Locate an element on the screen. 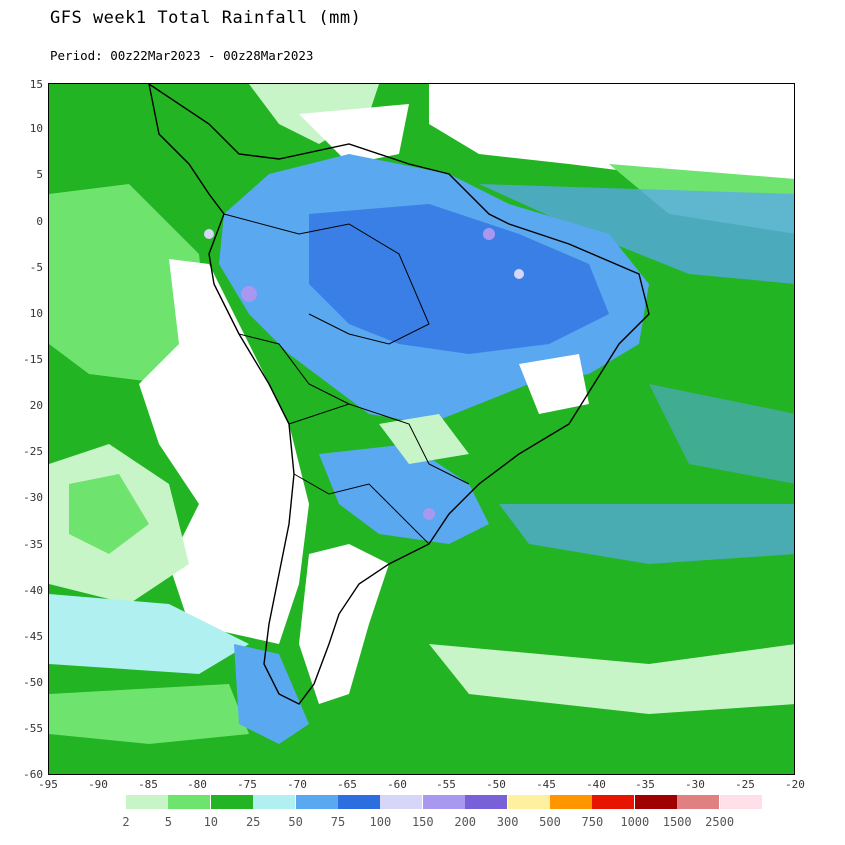 This screenshot has width=845, height=845. legend-label: 2 is located at coordinates (126, 822).